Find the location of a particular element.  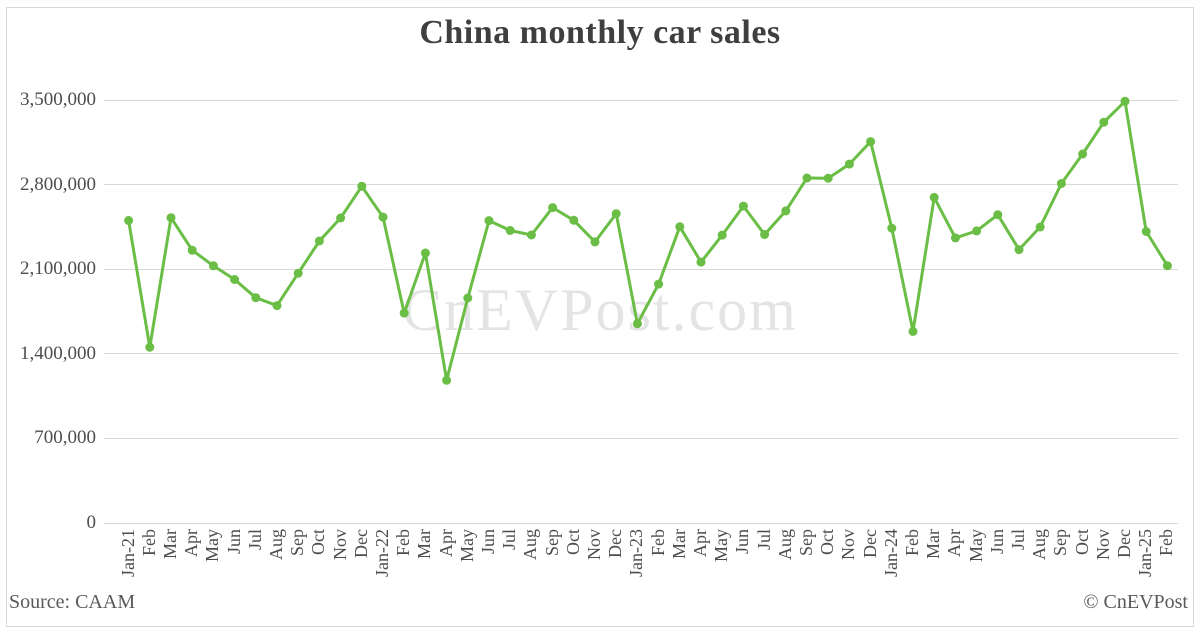

chart-title: China monthly car sales is located at coordinates (600, 32).